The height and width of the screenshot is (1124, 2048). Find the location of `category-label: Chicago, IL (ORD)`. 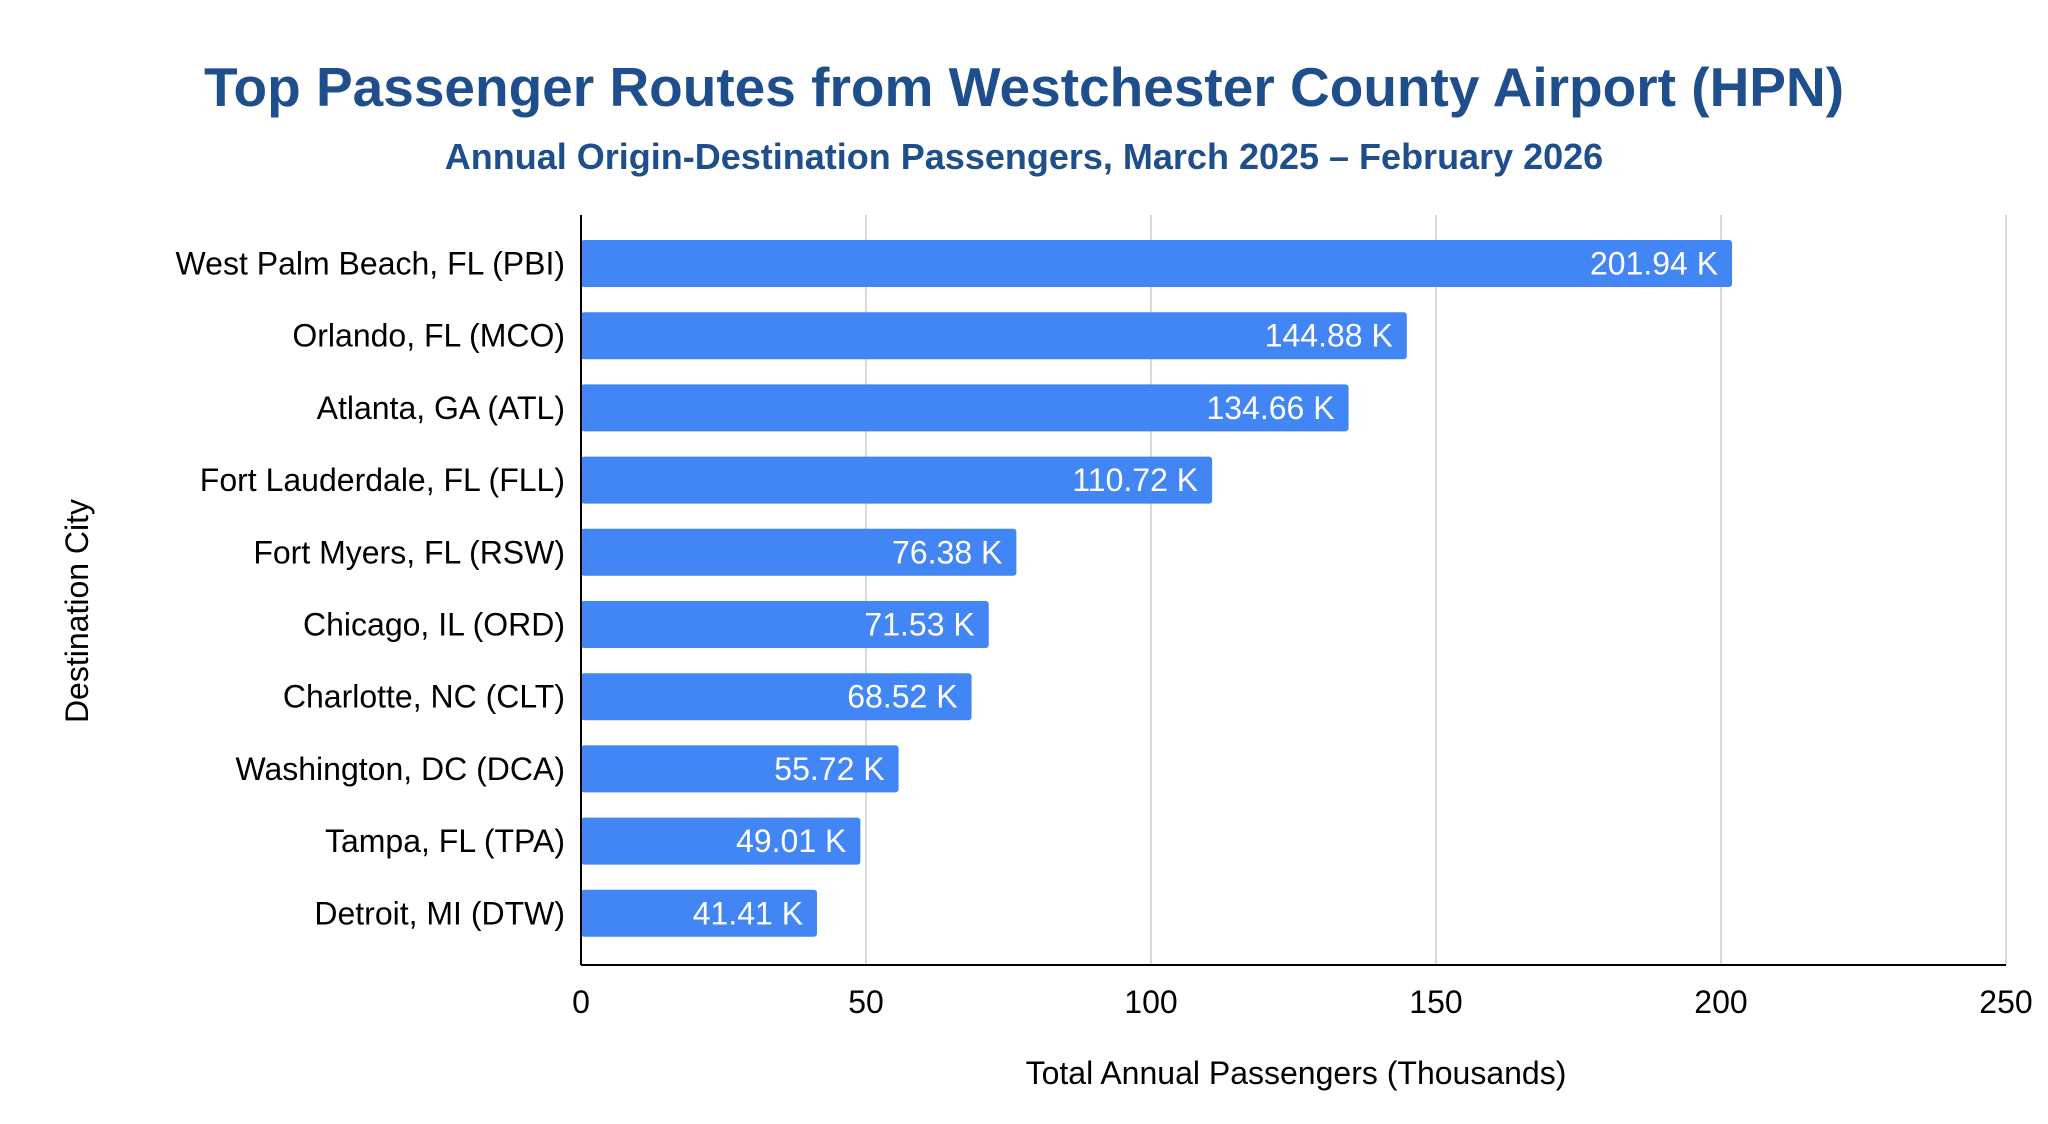

category-label: Chicago, IL (ORD) is located at coordinates (434, 625).